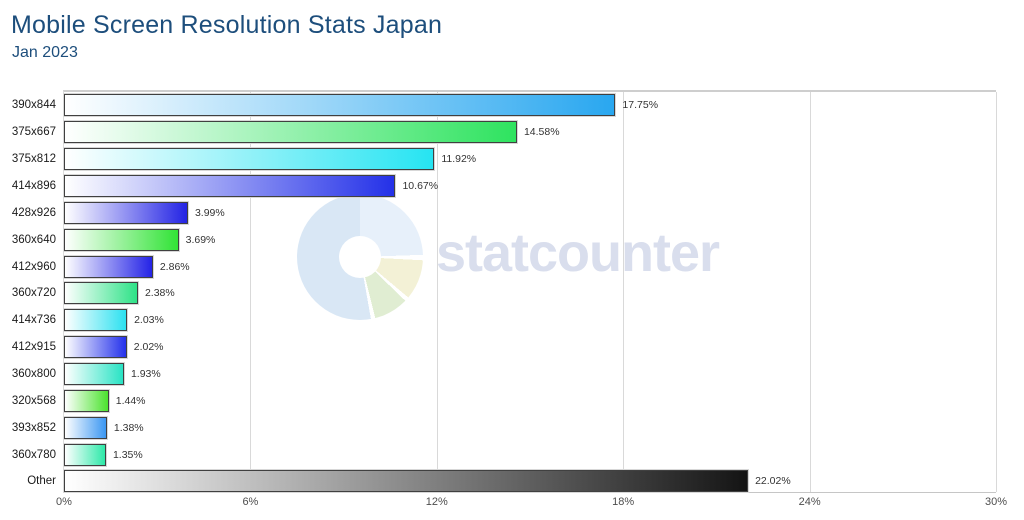 The width and height of the screenshot is (1024, 520). What do you see at coordinates (174, 266) in the screenshot?
I see `value-label: 2.86%` at bounding box center [174, 266].